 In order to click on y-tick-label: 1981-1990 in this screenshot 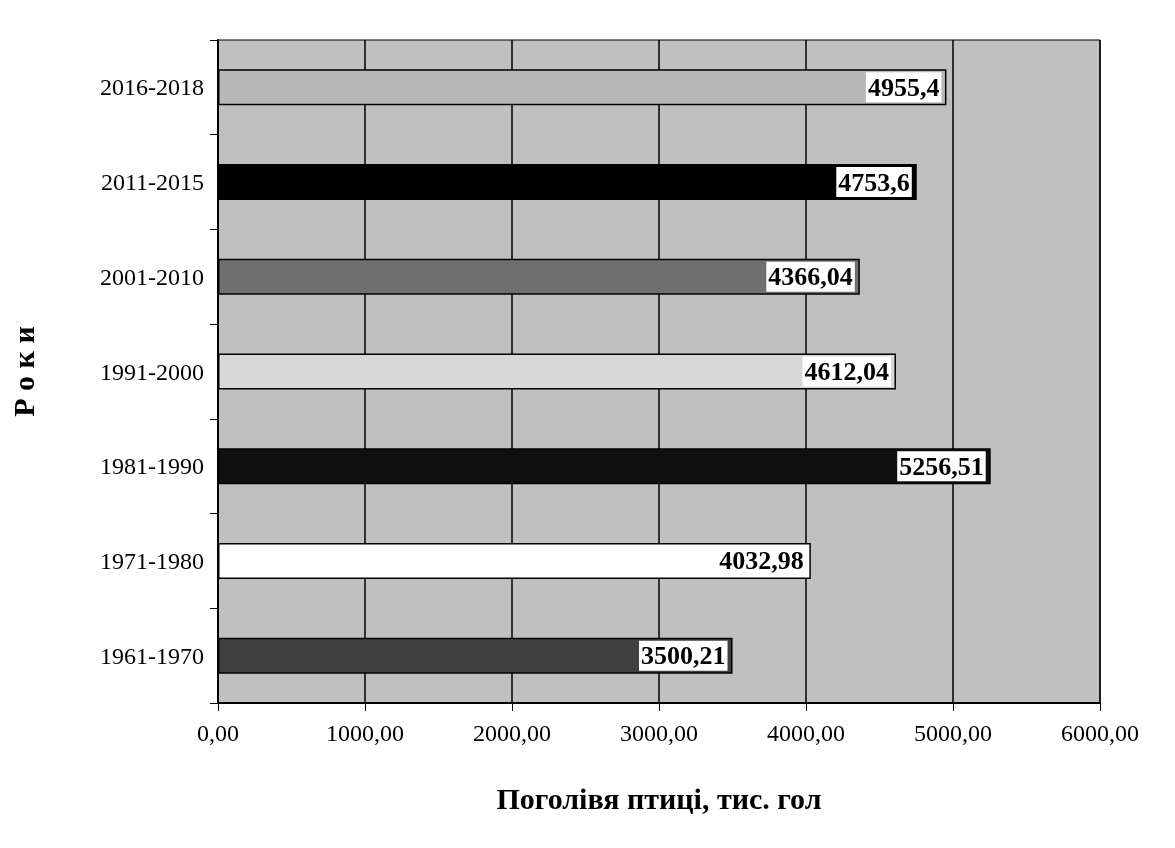, I will do `click(152, 466)`.